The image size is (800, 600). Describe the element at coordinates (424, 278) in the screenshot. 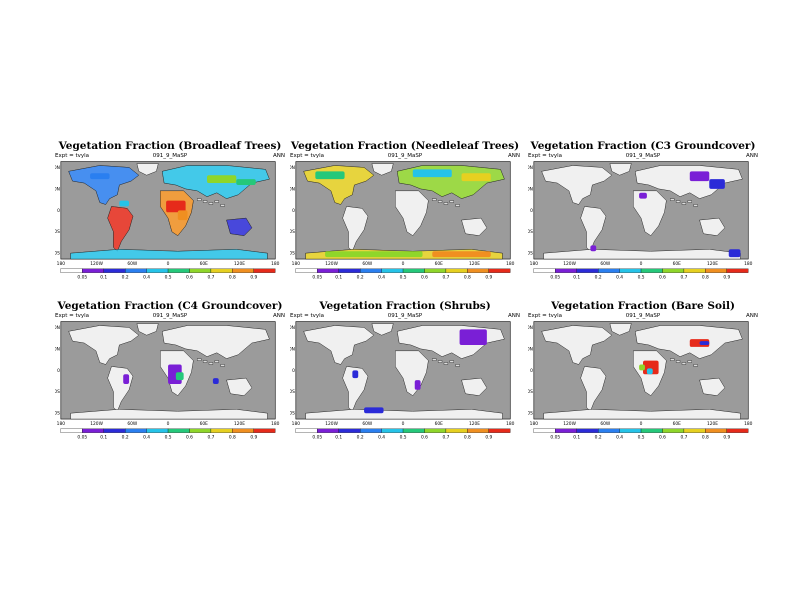

I see `colorbar-label: 0.6` at that location.